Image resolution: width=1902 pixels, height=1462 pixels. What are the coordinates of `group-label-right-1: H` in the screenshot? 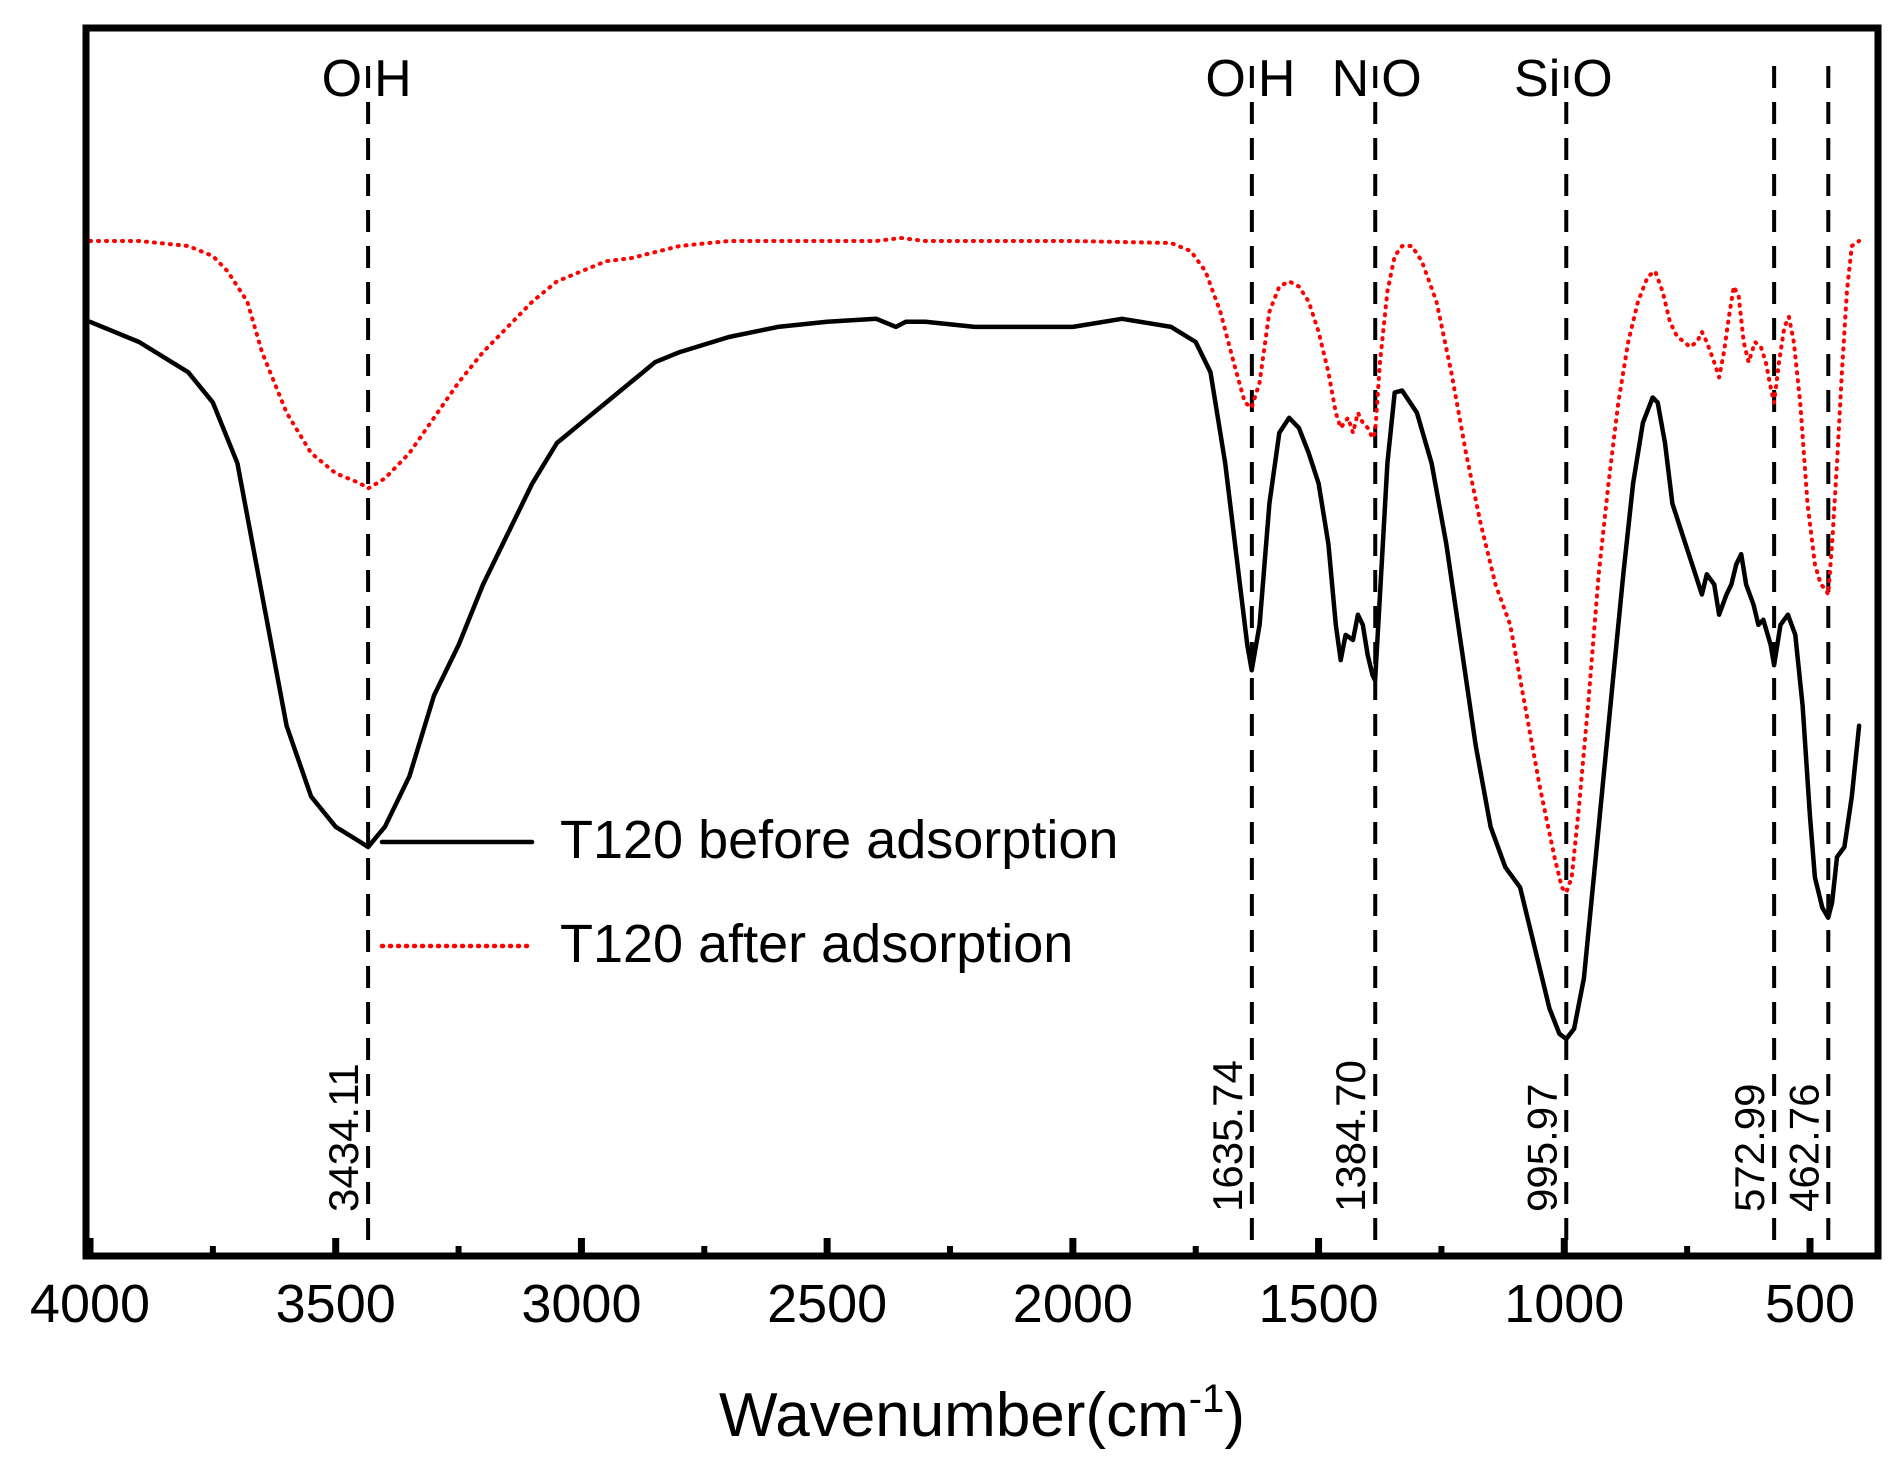 It's located at (1277, 79).